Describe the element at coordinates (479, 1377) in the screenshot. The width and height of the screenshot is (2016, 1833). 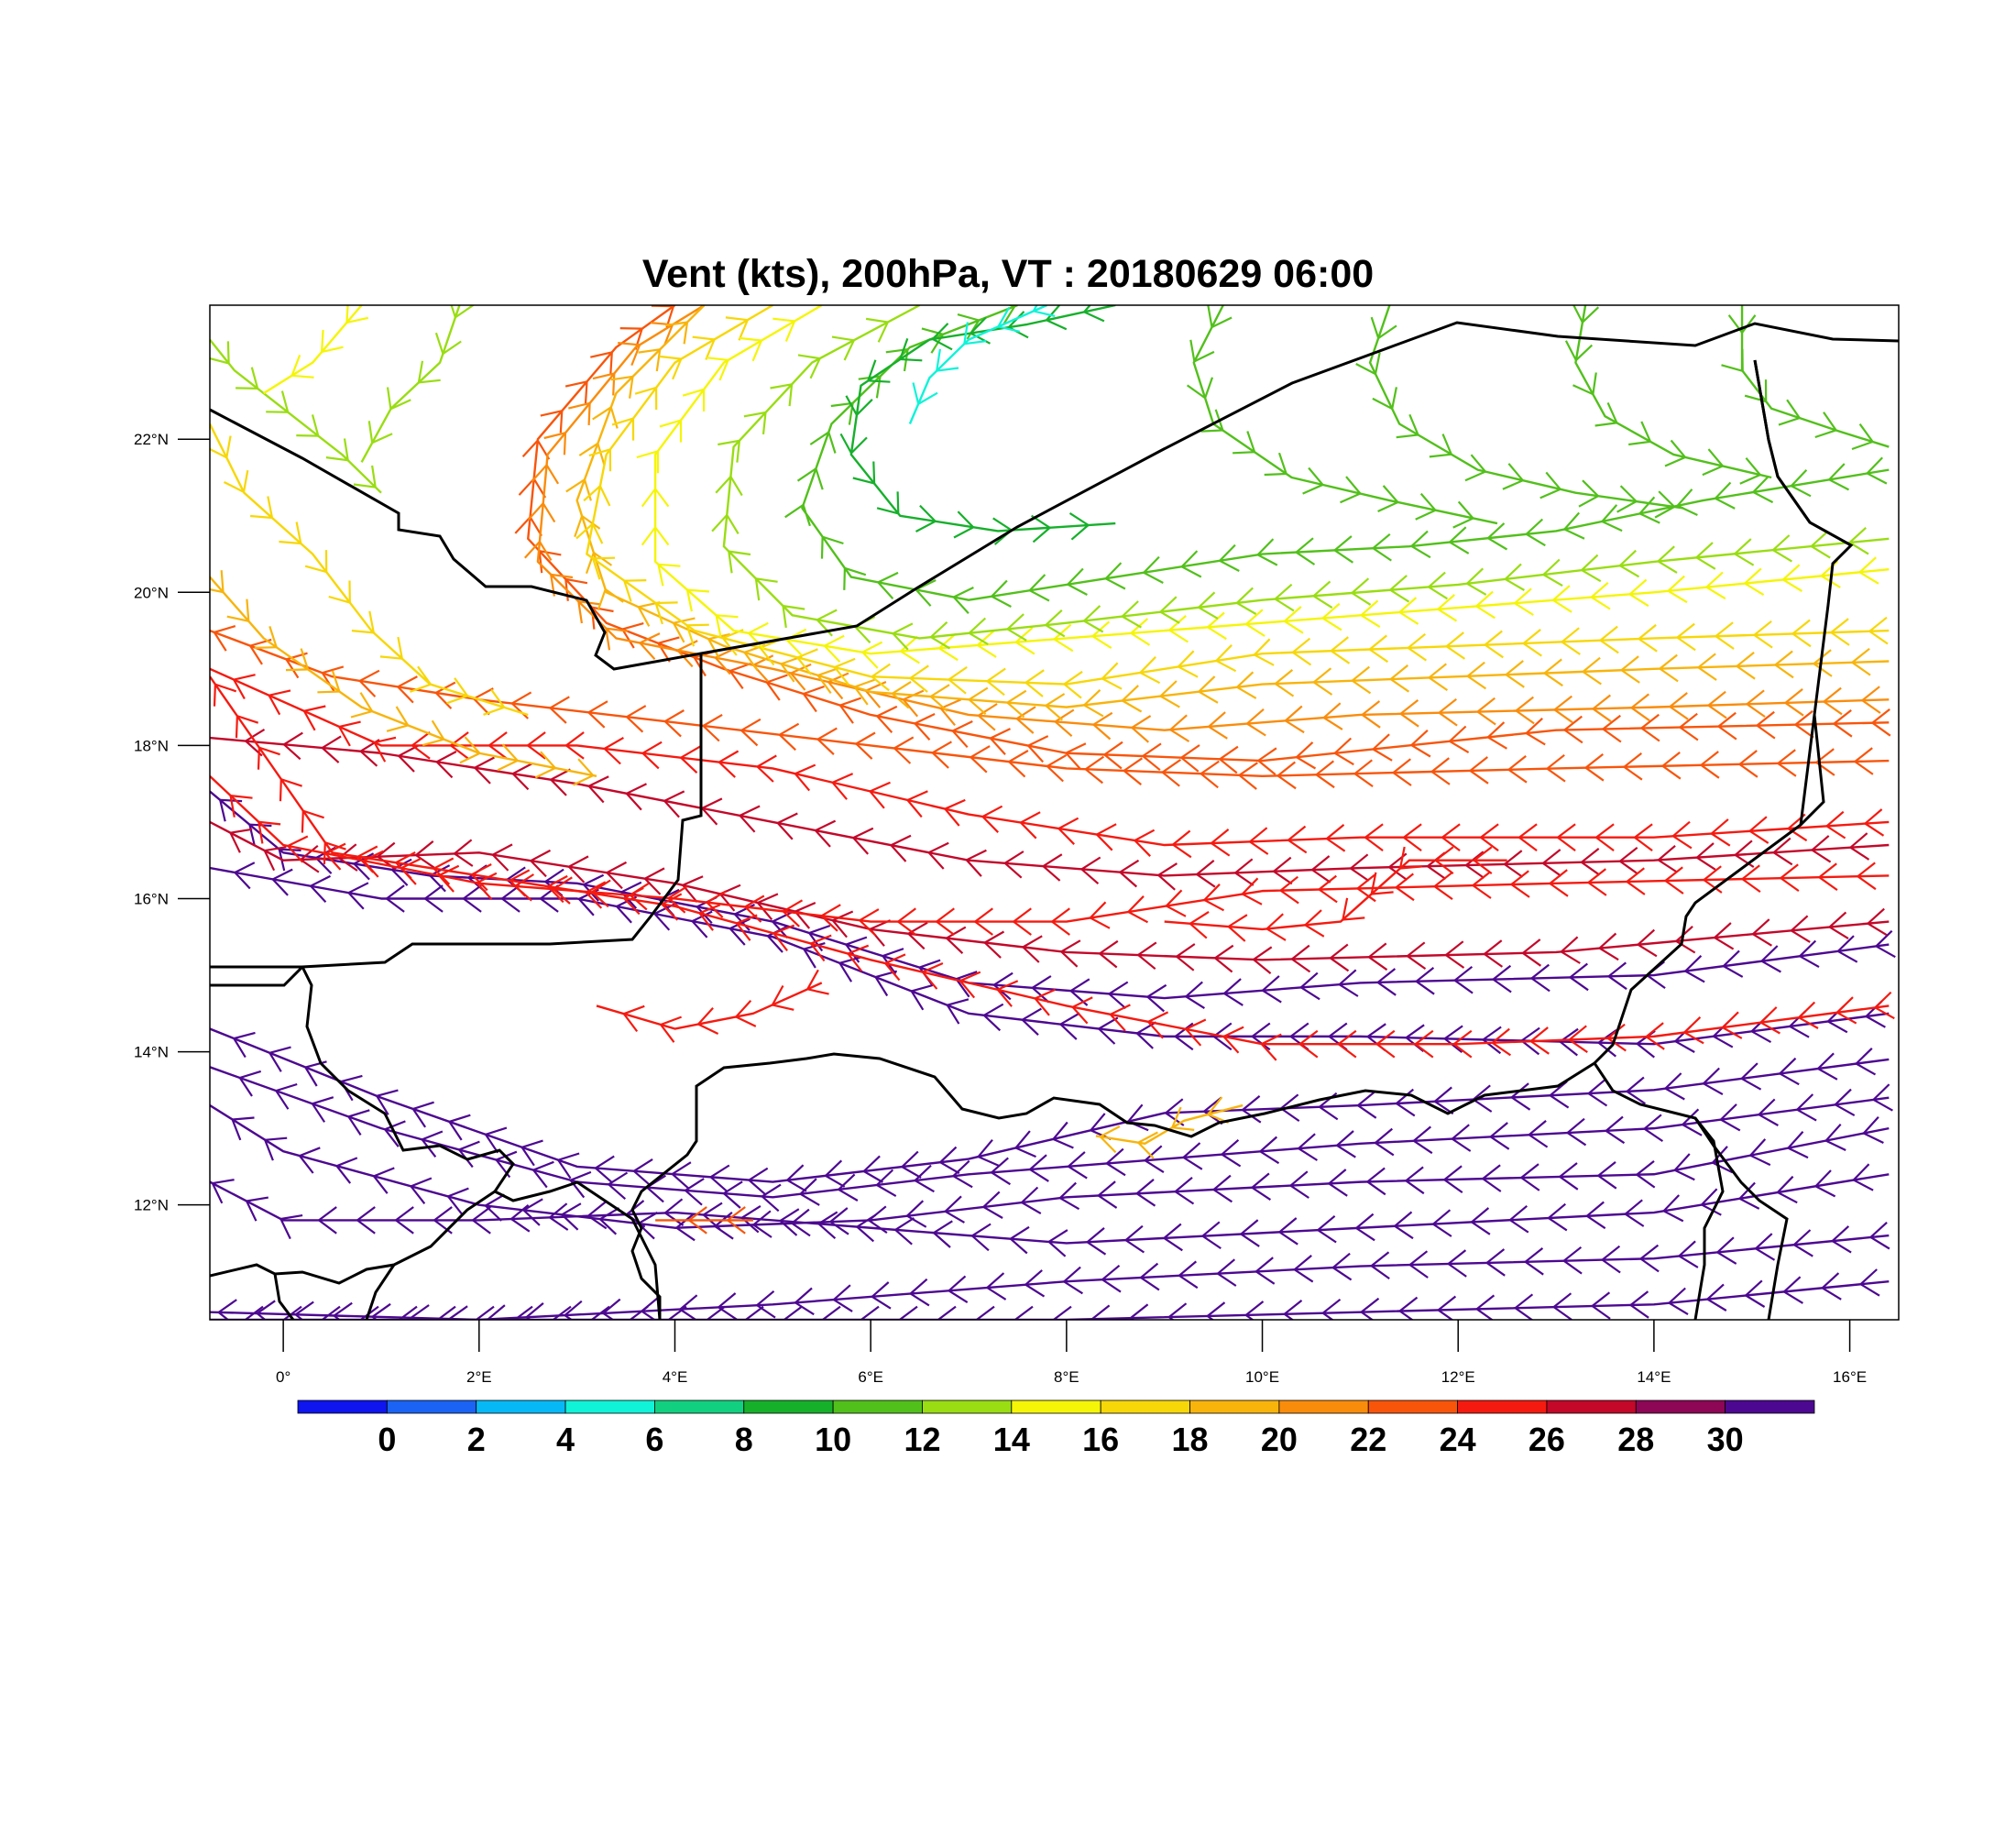
I see `lon-tick-label: 2°E` at that location.